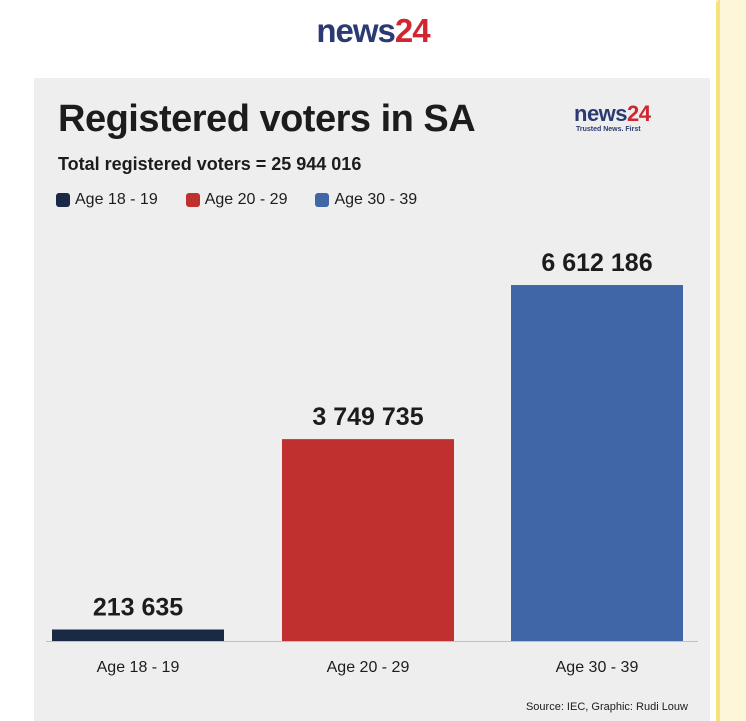  Describe the element at coordinates (367, 417) in the screenshot. I see `bar-value-label: 3 749 735` at that location.